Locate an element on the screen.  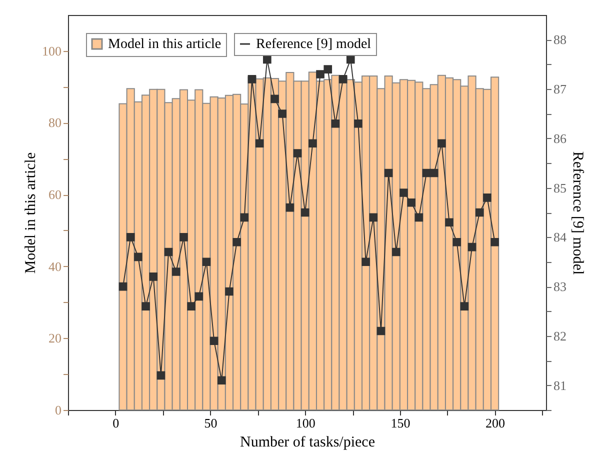
y2-tick-label: 82 is located at coordinates (560, 336).